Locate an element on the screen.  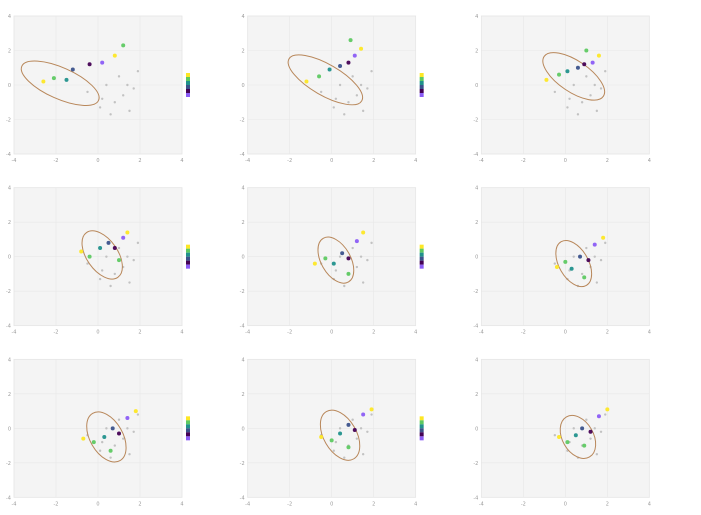
panel-3: -4 -2 0 2 4 -4 -2 0 2 4 is located at coordinates (562, 89).